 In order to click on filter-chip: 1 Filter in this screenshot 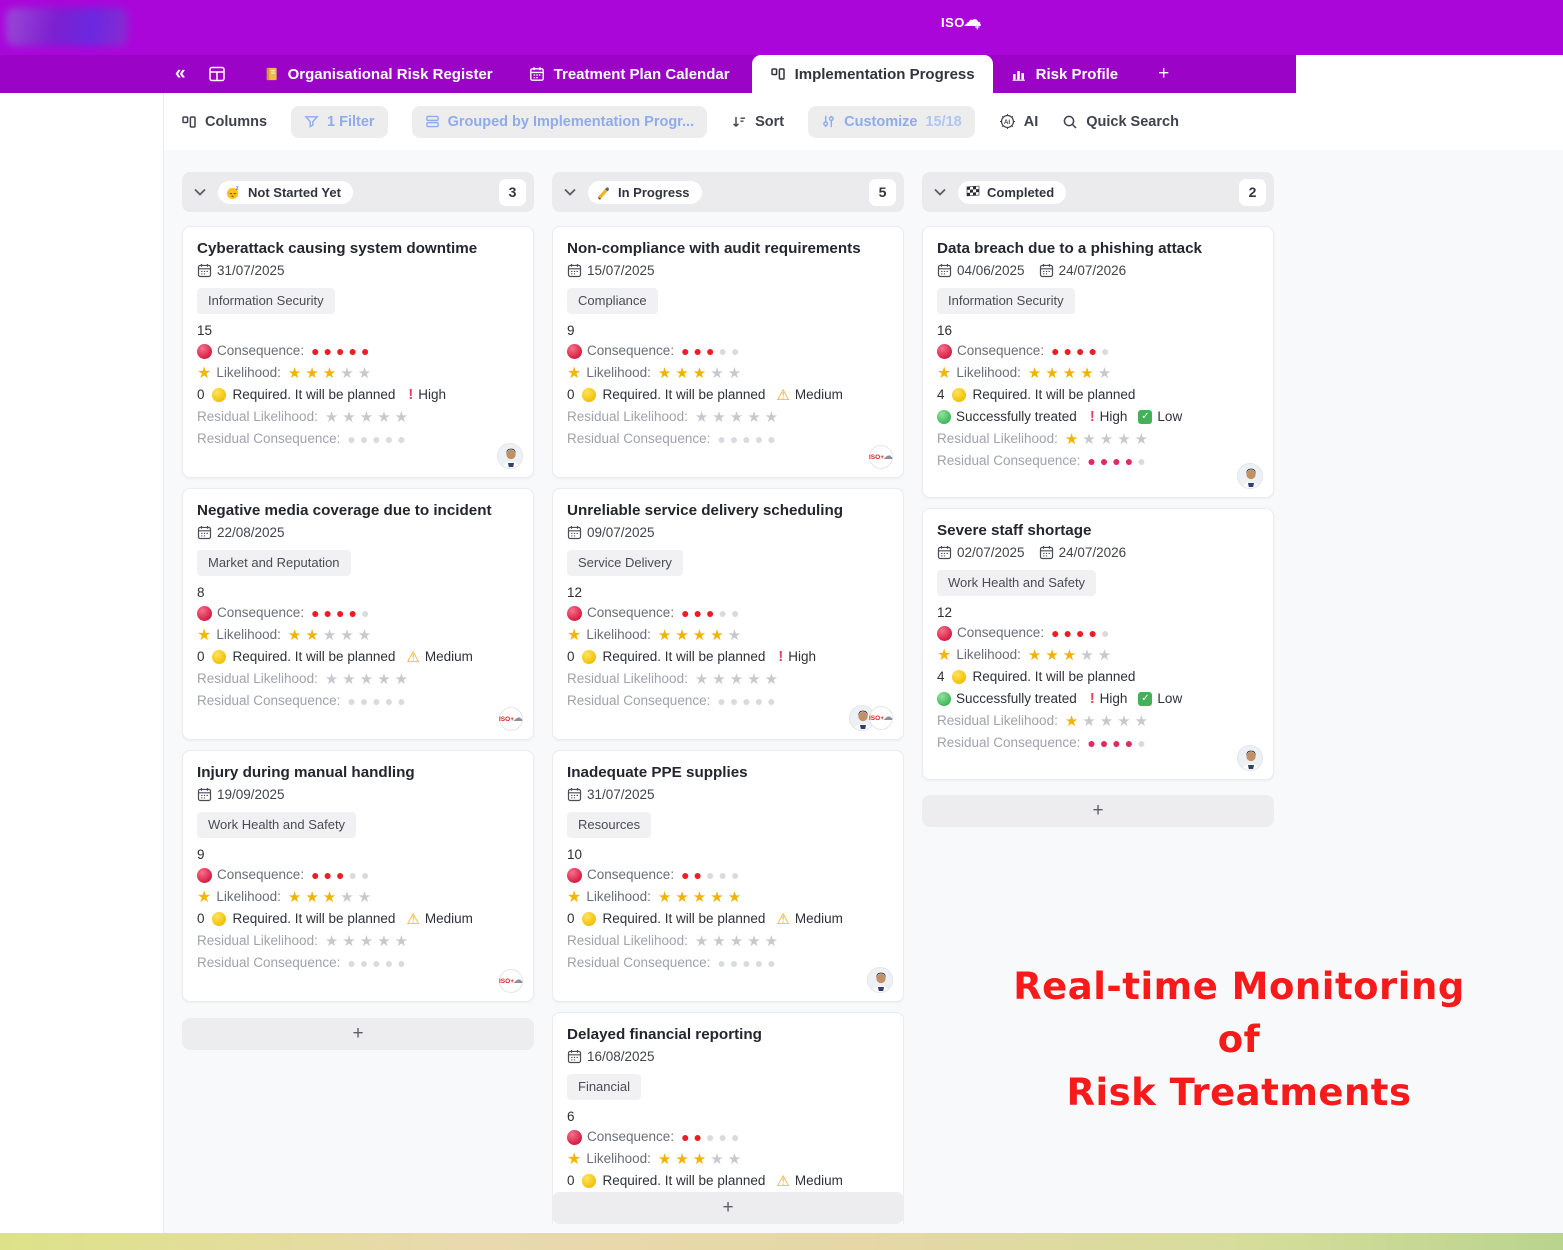, I will do `click(339, 121)`.